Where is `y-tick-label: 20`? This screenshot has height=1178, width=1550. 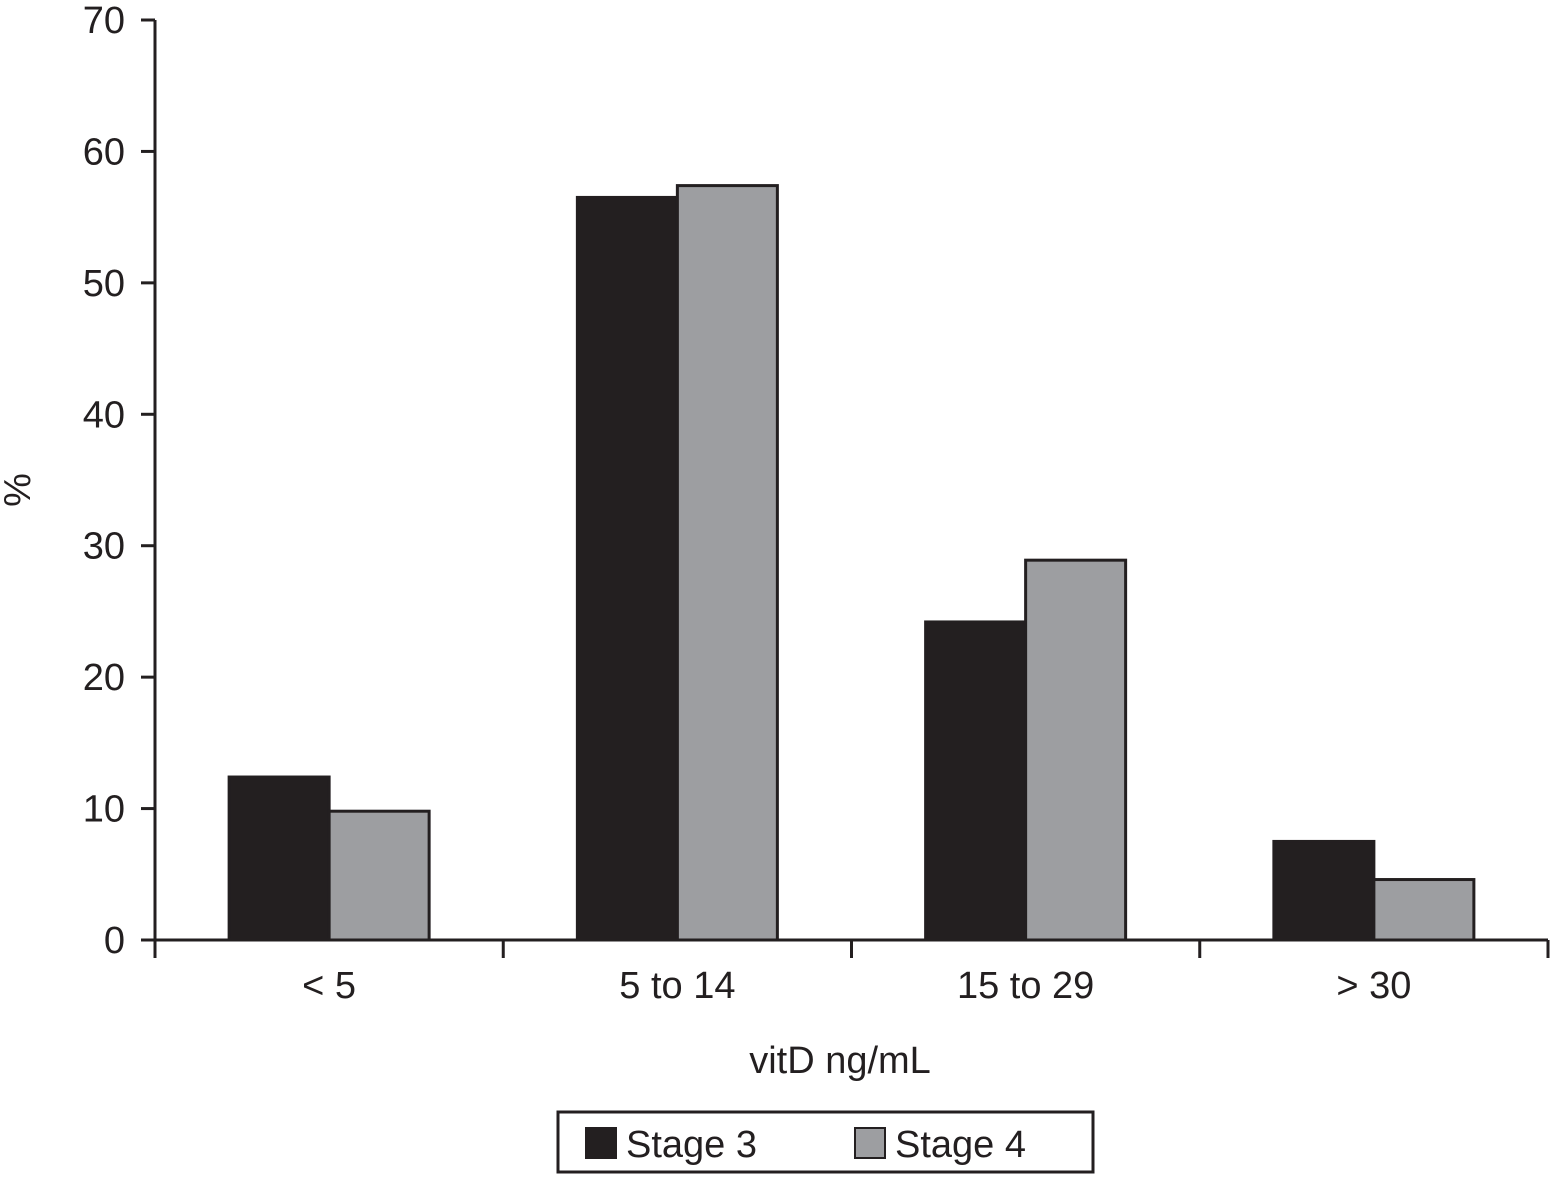 y-tick-label: 20 is located at coordinates (104, 678).